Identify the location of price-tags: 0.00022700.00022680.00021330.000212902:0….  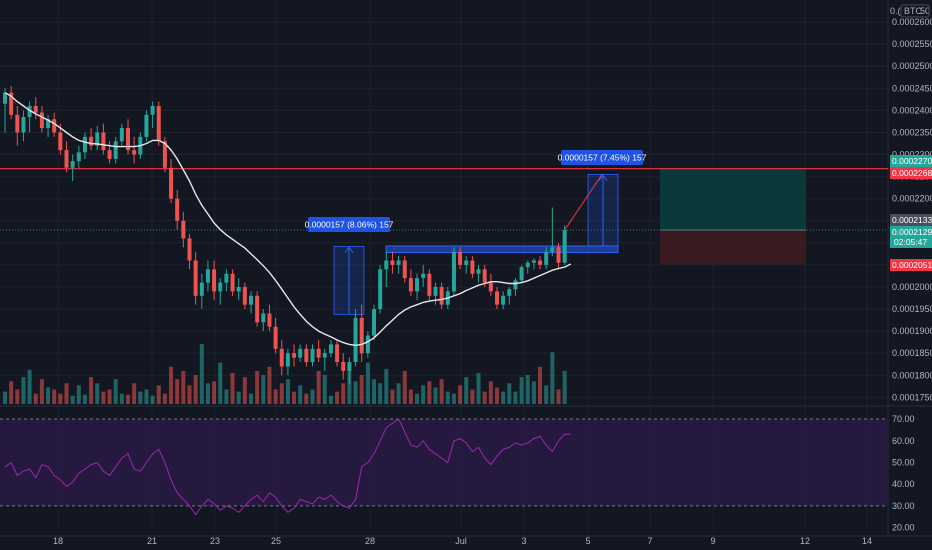
(911, 213).